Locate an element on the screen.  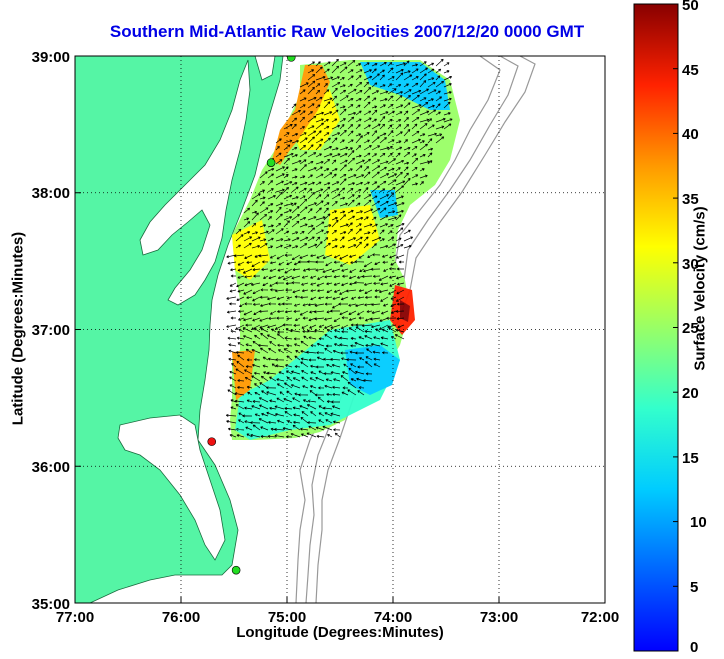
y-tick-label: 35:00 is located at coordinates (51, 604).